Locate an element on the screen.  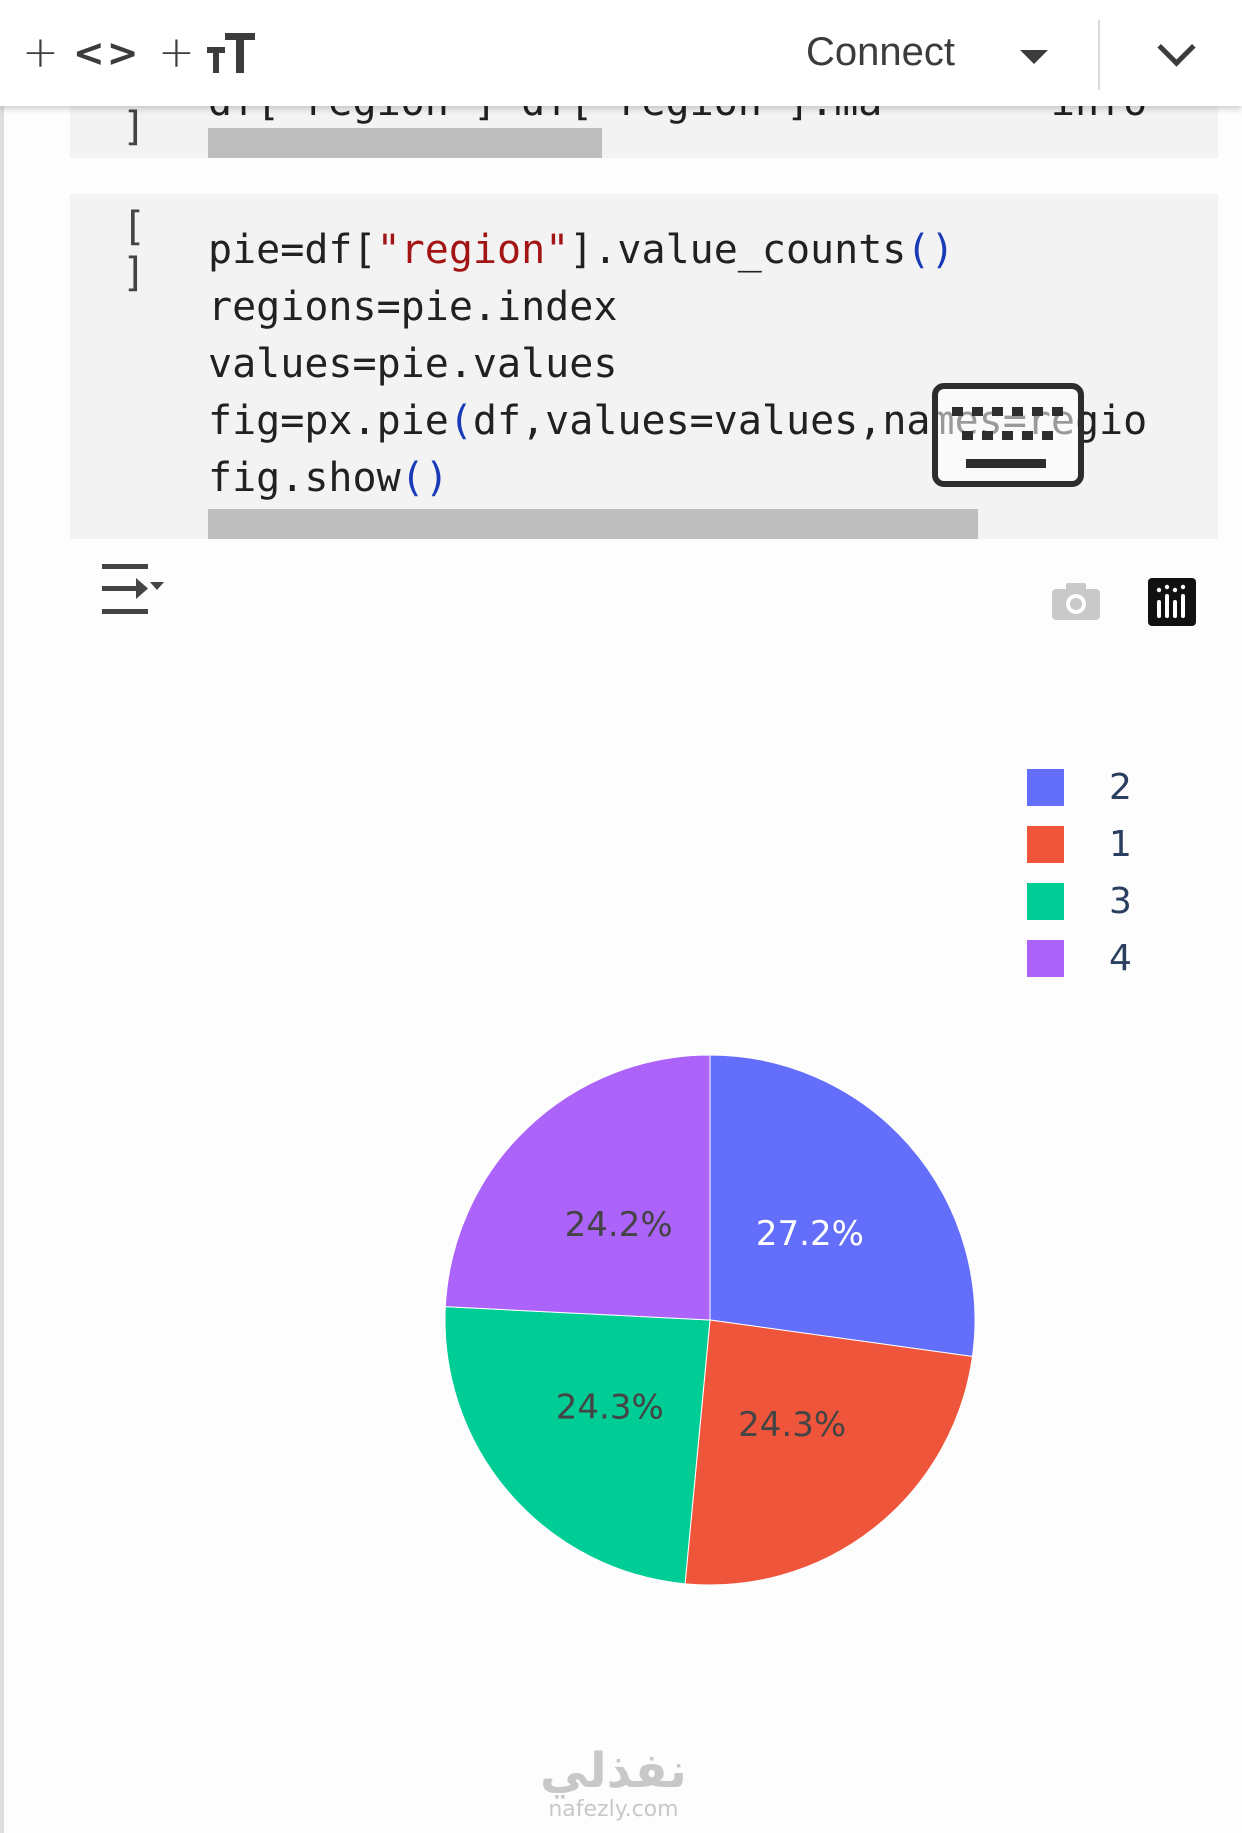
pie-chart: 27.2% 24.3% 24.3% 24.2% is located at coordinates (710, 1320).